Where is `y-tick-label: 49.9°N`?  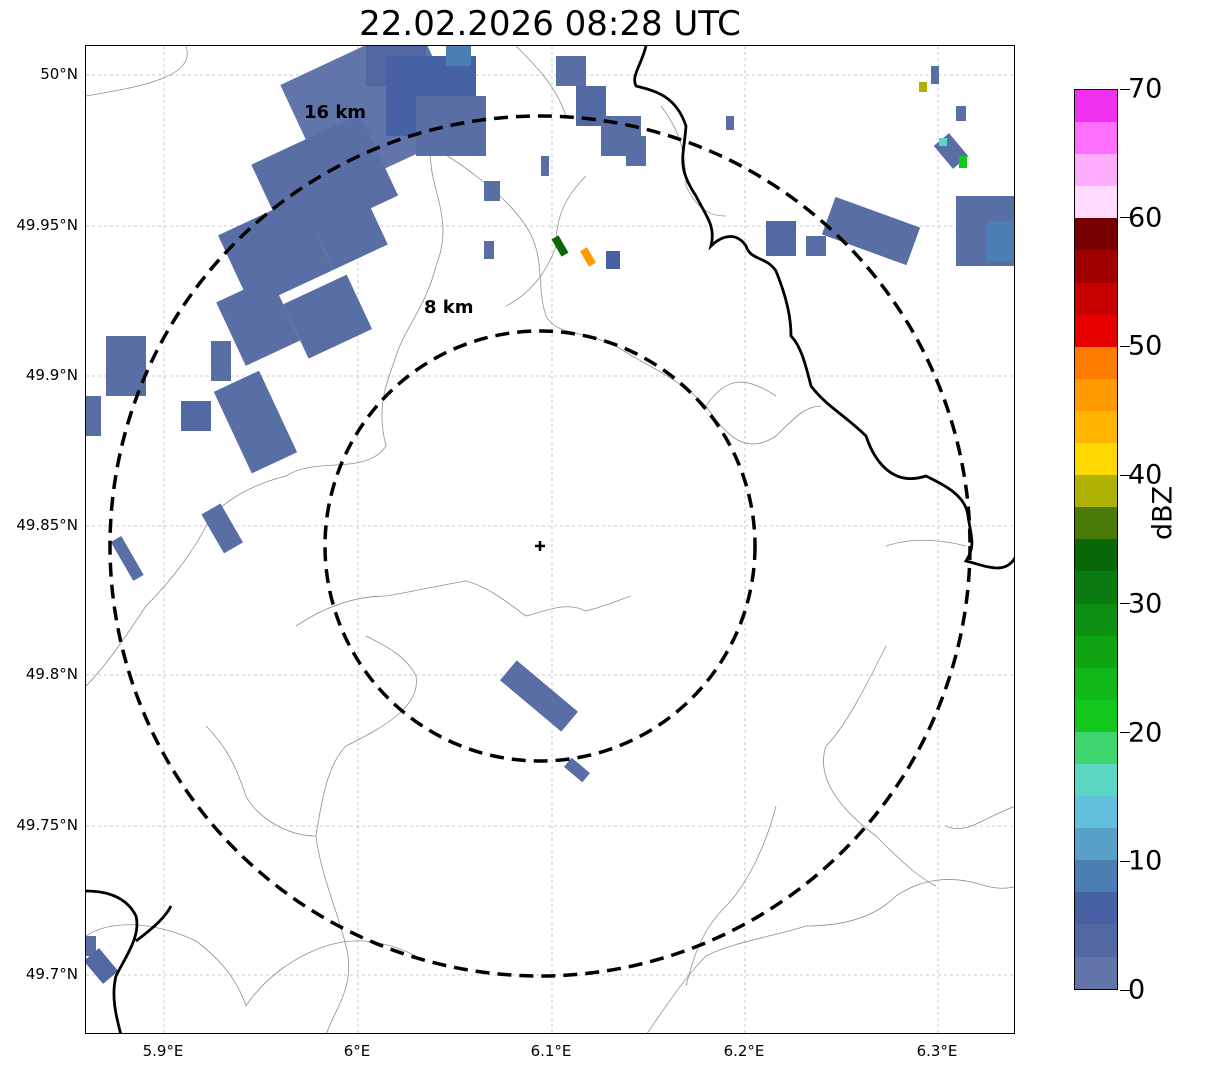
y-tick-label: 49.9°N is located at coordinates (51, 375).